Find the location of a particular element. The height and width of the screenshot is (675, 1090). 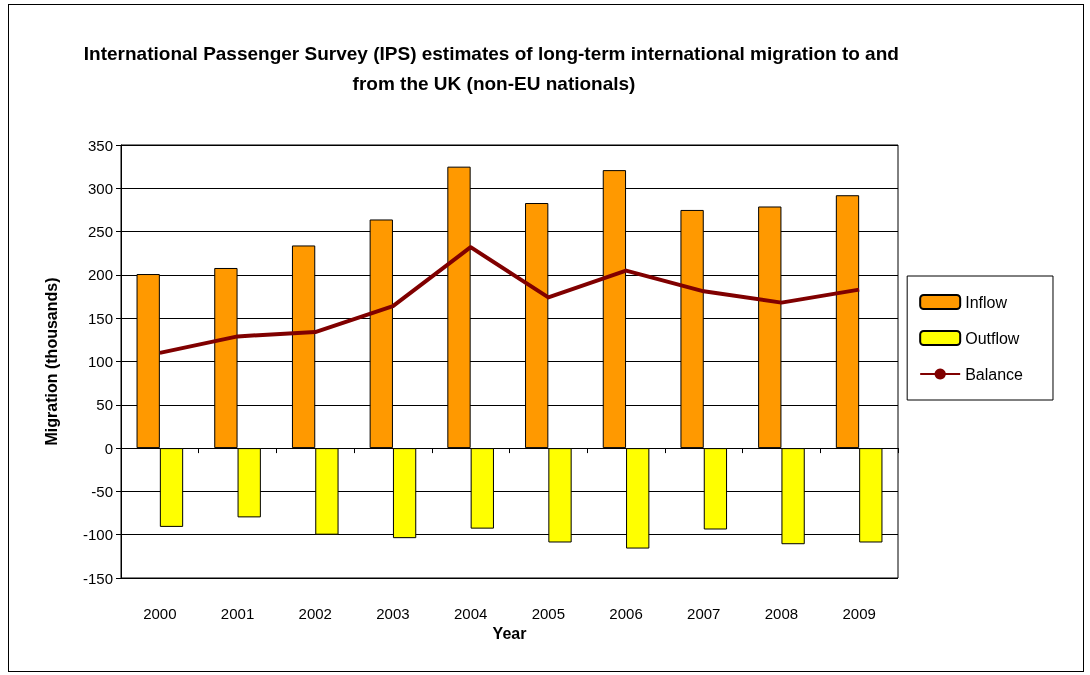

y-tick-label: 200 is located at coordinates (100, 275).